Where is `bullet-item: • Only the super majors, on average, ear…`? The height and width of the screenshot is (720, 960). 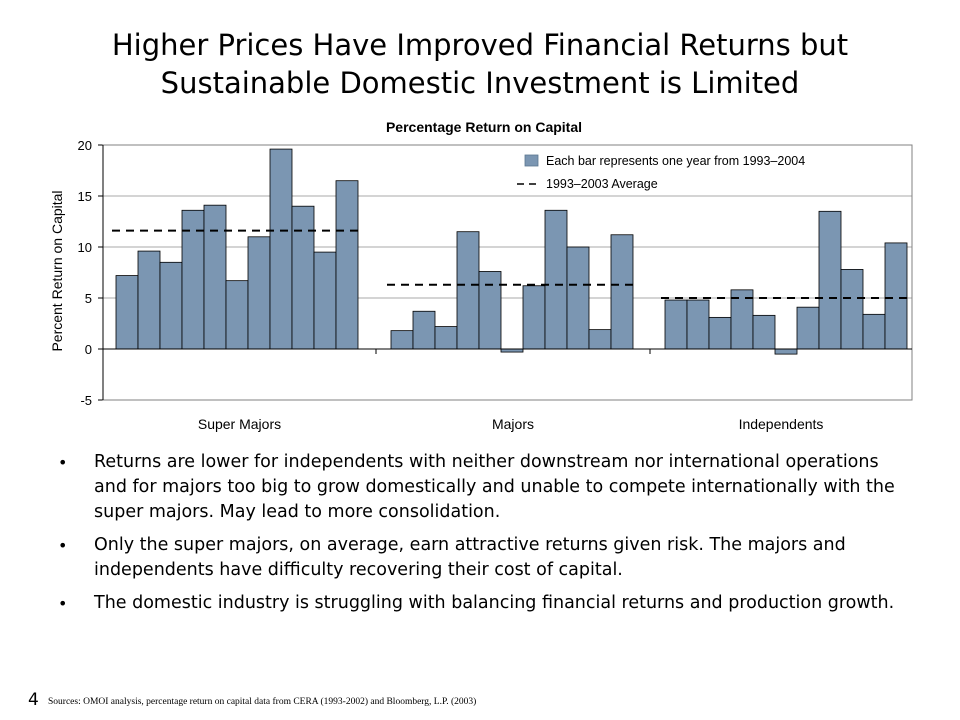 bullet-item: • Only the super majors, on average, ear… is located at coordinates (486, 558).